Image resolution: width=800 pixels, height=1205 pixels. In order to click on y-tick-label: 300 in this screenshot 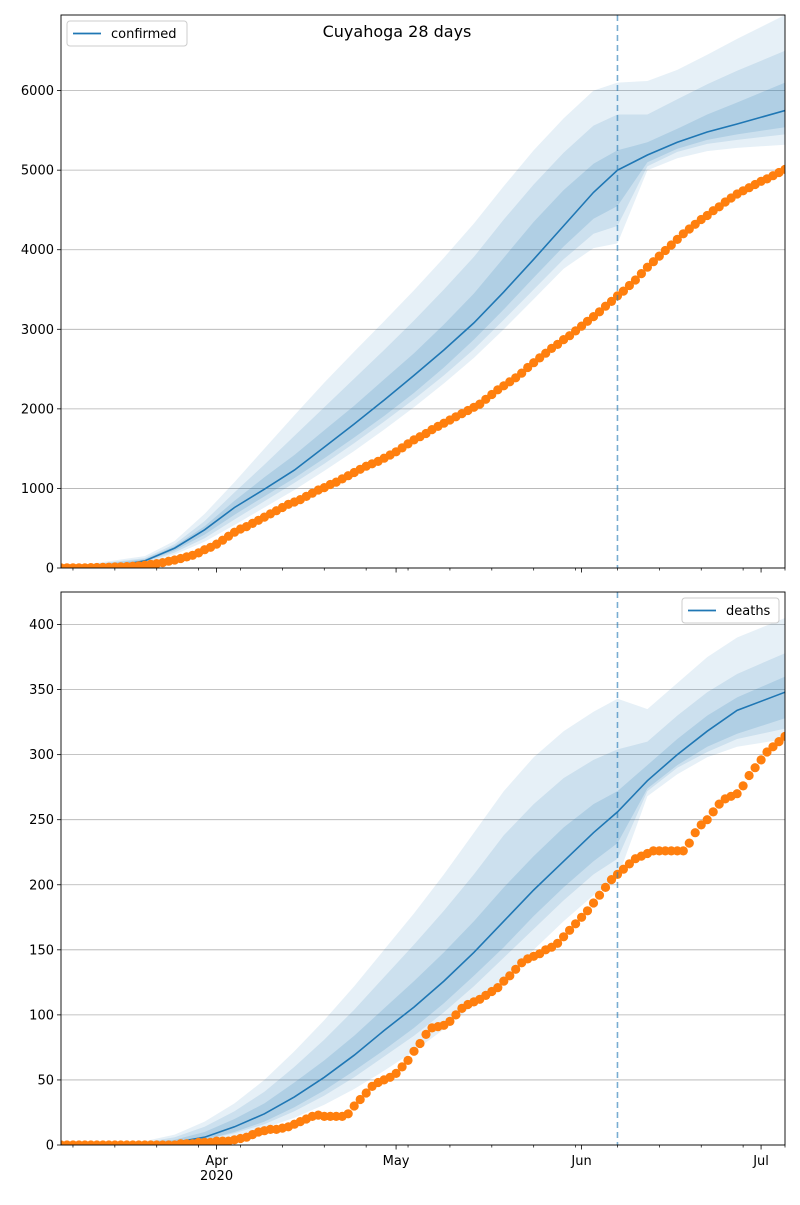, I will do `click(41, 755)`.